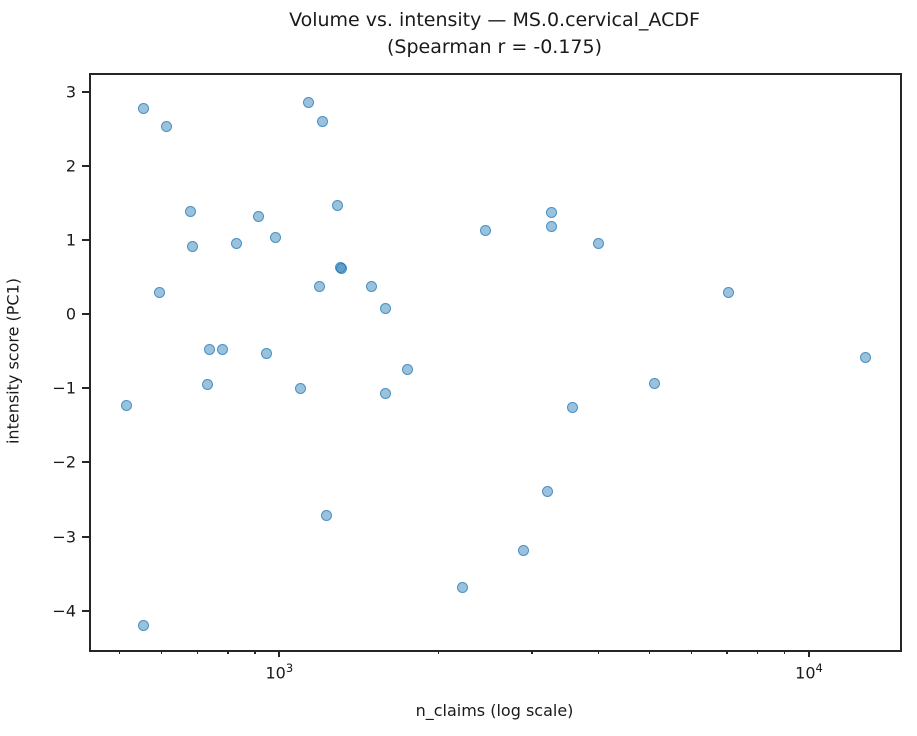  Describe the element at coordinates (64, 462) in the screenshot. I see `y-tick-label: −2` at that location.